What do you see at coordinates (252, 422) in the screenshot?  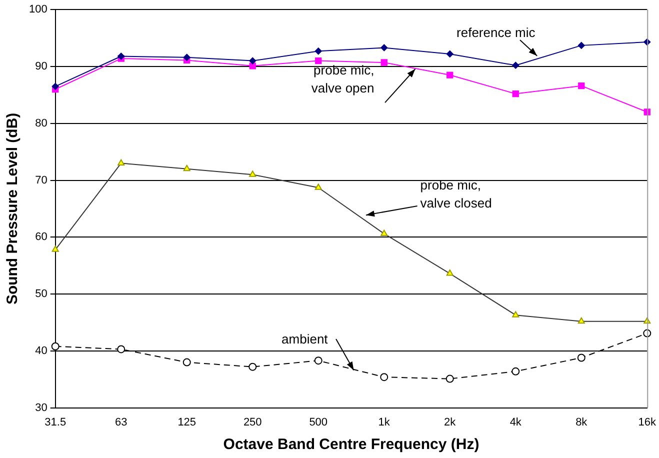 I see `x-tick-label: 250` at bounding box center [252, 422].